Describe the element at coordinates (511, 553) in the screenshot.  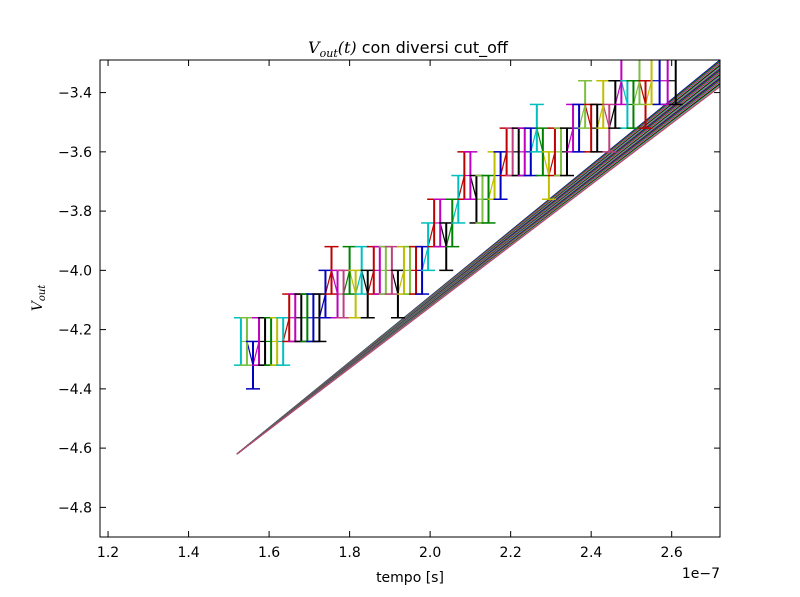
I see `x-tick-label: 2.2` at that location.